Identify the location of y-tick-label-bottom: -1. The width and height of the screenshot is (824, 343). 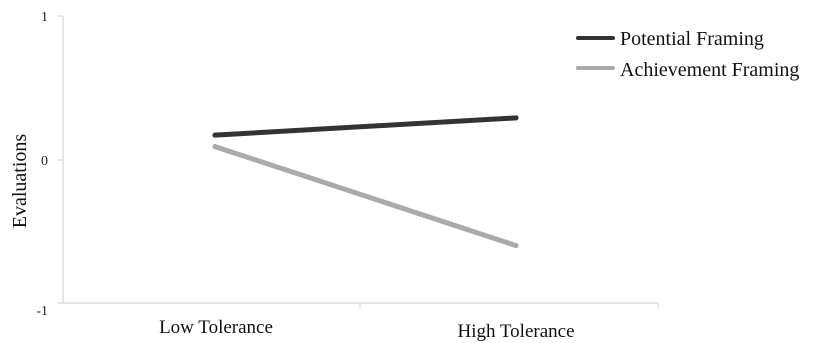
(42, 311).